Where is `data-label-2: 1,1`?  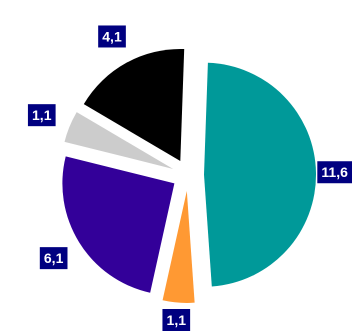
data-label-2: 1,1 is located at coordinates (176, 320).